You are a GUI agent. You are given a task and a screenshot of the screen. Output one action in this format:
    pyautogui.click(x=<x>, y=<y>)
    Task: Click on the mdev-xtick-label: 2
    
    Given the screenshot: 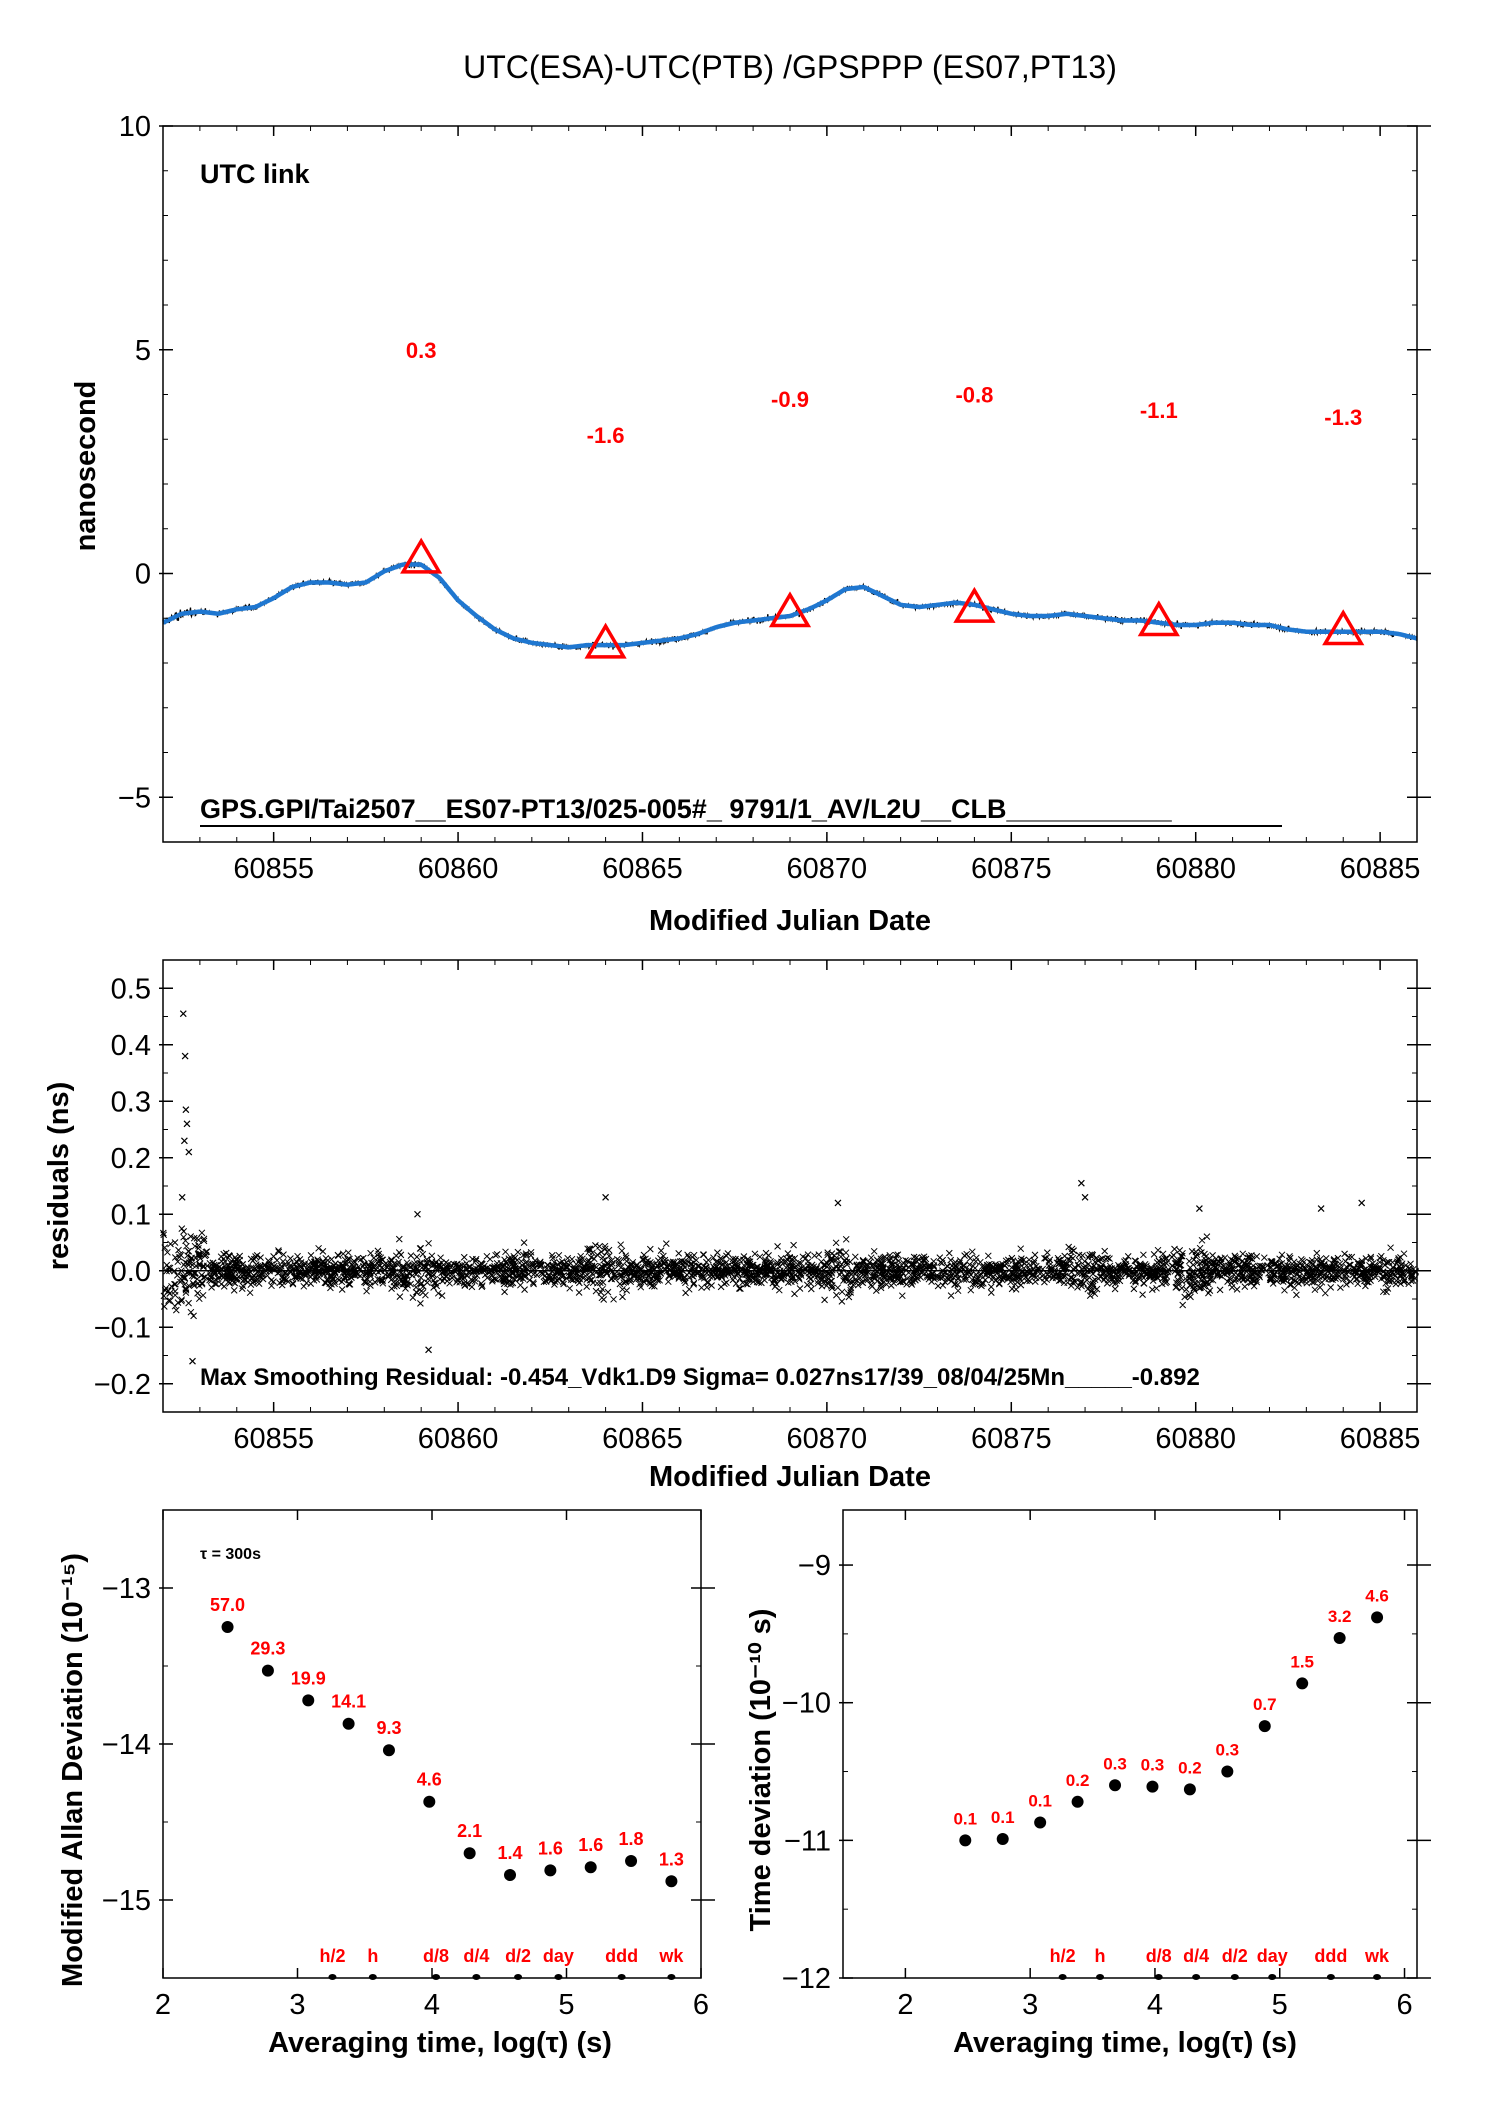 What is the action you would take?
    pyautogui.click(x=163, y=2005)
    